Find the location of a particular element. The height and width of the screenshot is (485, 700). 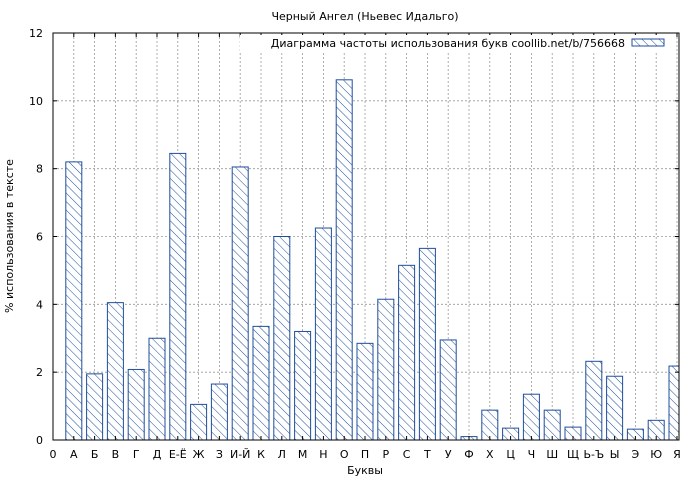

x-tick-label: Э is located at coordinates (636, 454).